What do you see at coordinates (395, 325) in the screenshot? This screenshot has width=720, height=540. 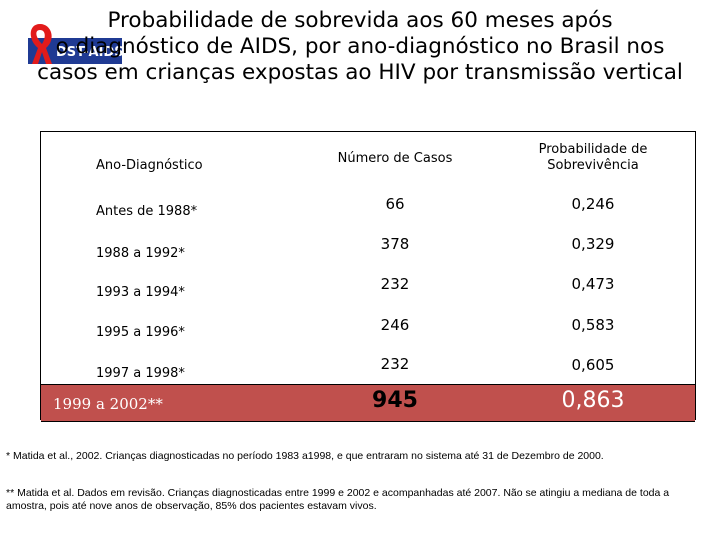 I see `row-cases: 246` at bounding box center [395, 325].